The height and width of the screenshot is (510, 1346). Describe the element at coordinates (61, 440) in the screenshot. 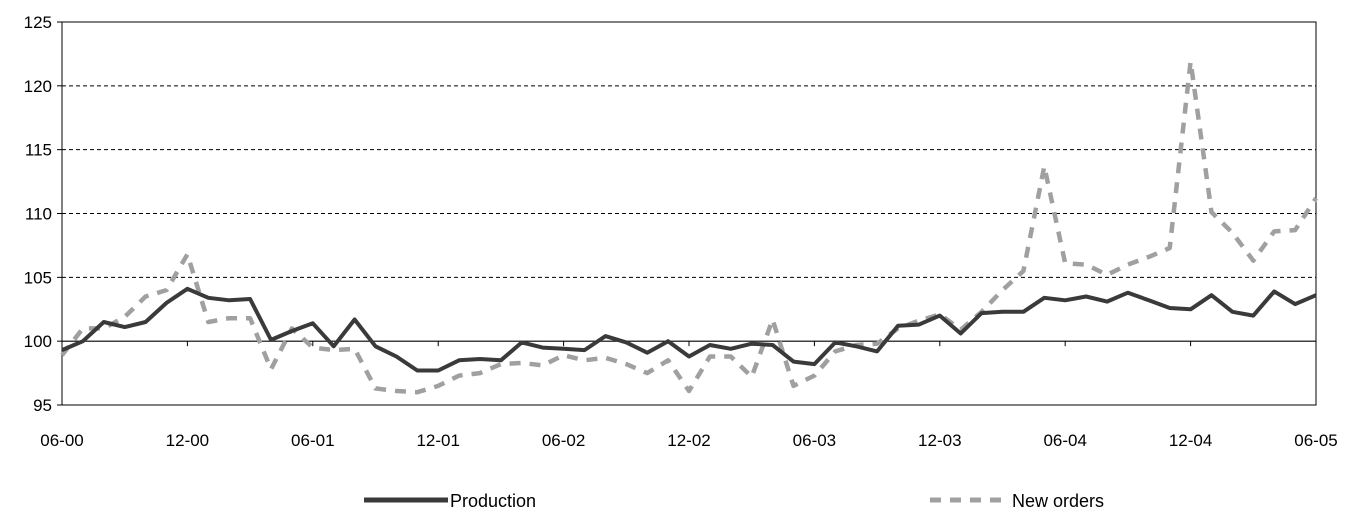

I see `x-tick-label: 06-00` at that location.